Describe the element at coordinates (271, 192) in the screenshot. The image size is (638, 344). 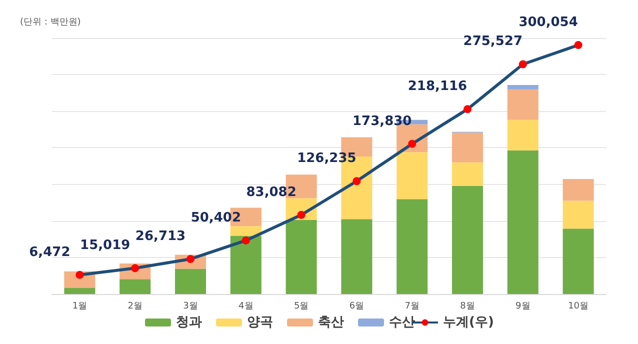
I see `data-label: 83,082` at that location.